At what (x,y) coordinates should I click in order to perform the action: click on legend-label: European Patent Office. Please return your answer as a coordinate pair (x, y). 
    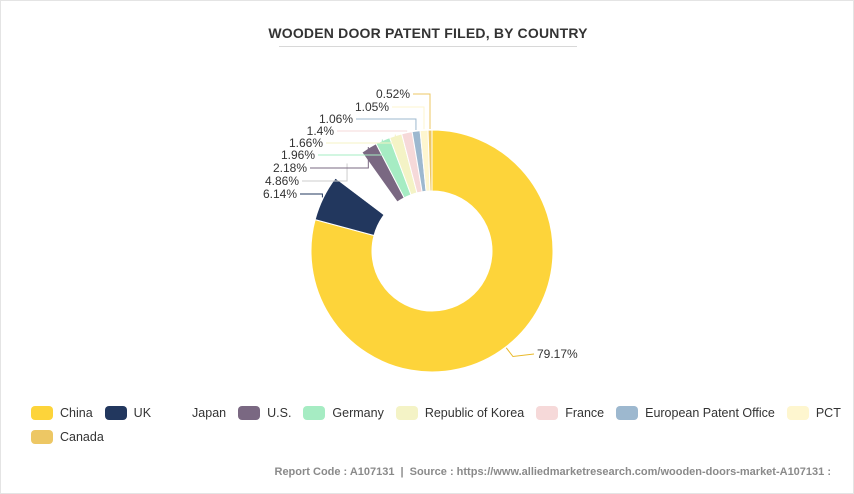
    Looking at the image, I should click on (710, 413).